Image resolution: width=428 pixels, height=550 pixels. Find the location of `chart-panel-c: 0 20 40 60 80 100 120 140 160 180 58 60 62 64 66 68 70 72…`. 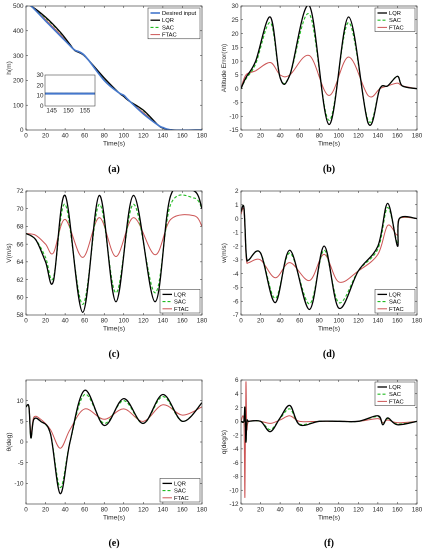

chart-panel-c: 0 20 40 60 80 100 120 140 160 180 58 60 62 64 66 68 70 72… is located at coordinates (107, 260).